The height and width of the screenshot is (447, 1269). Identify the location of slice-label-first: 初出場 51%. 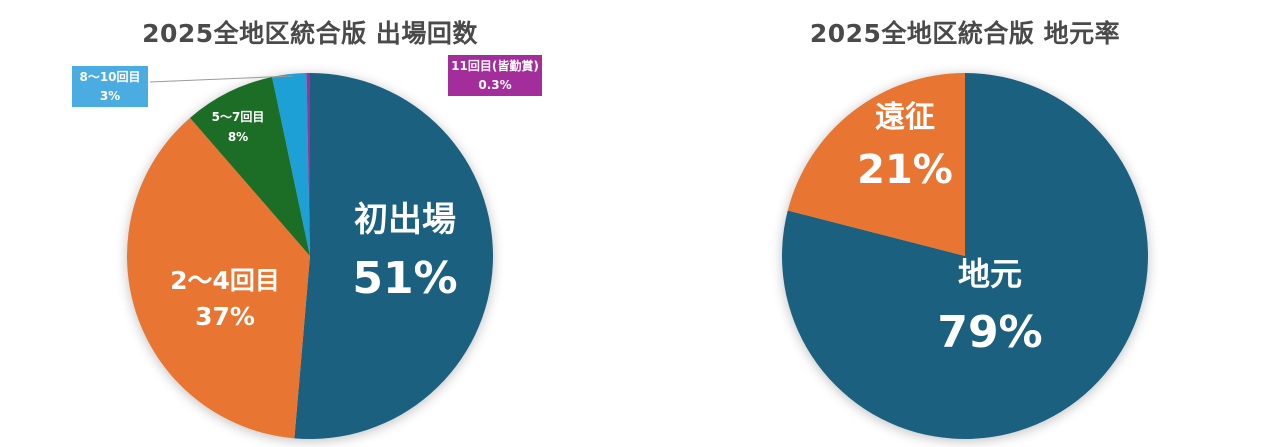
(405, 252).